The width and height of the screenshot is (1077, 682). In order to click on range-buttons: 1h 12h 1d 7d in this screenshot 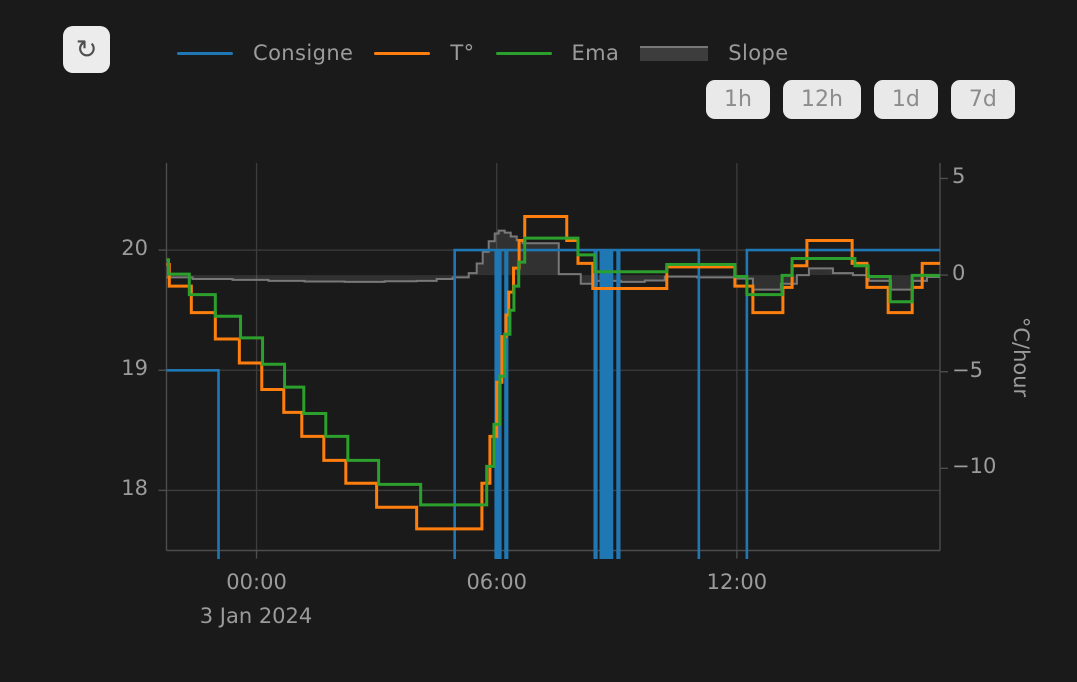, I will do `click(860, 99)`.